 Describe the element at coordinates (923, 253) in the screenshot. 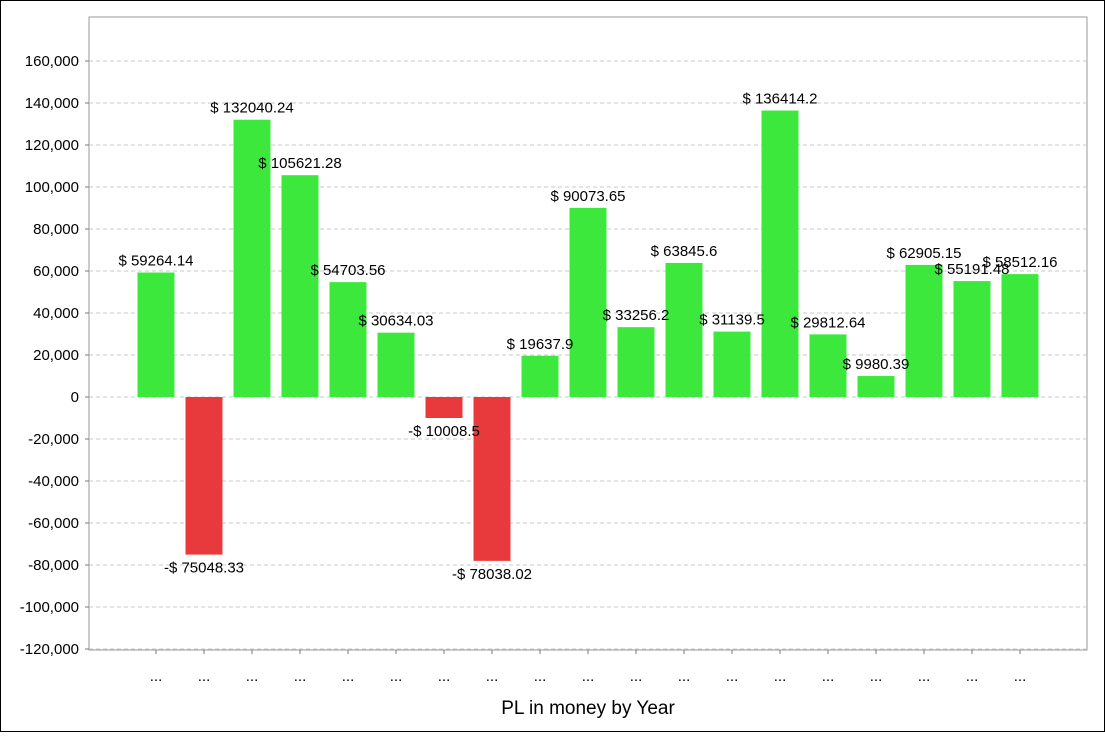

I see `data-label: $ 62905.15` at that location.